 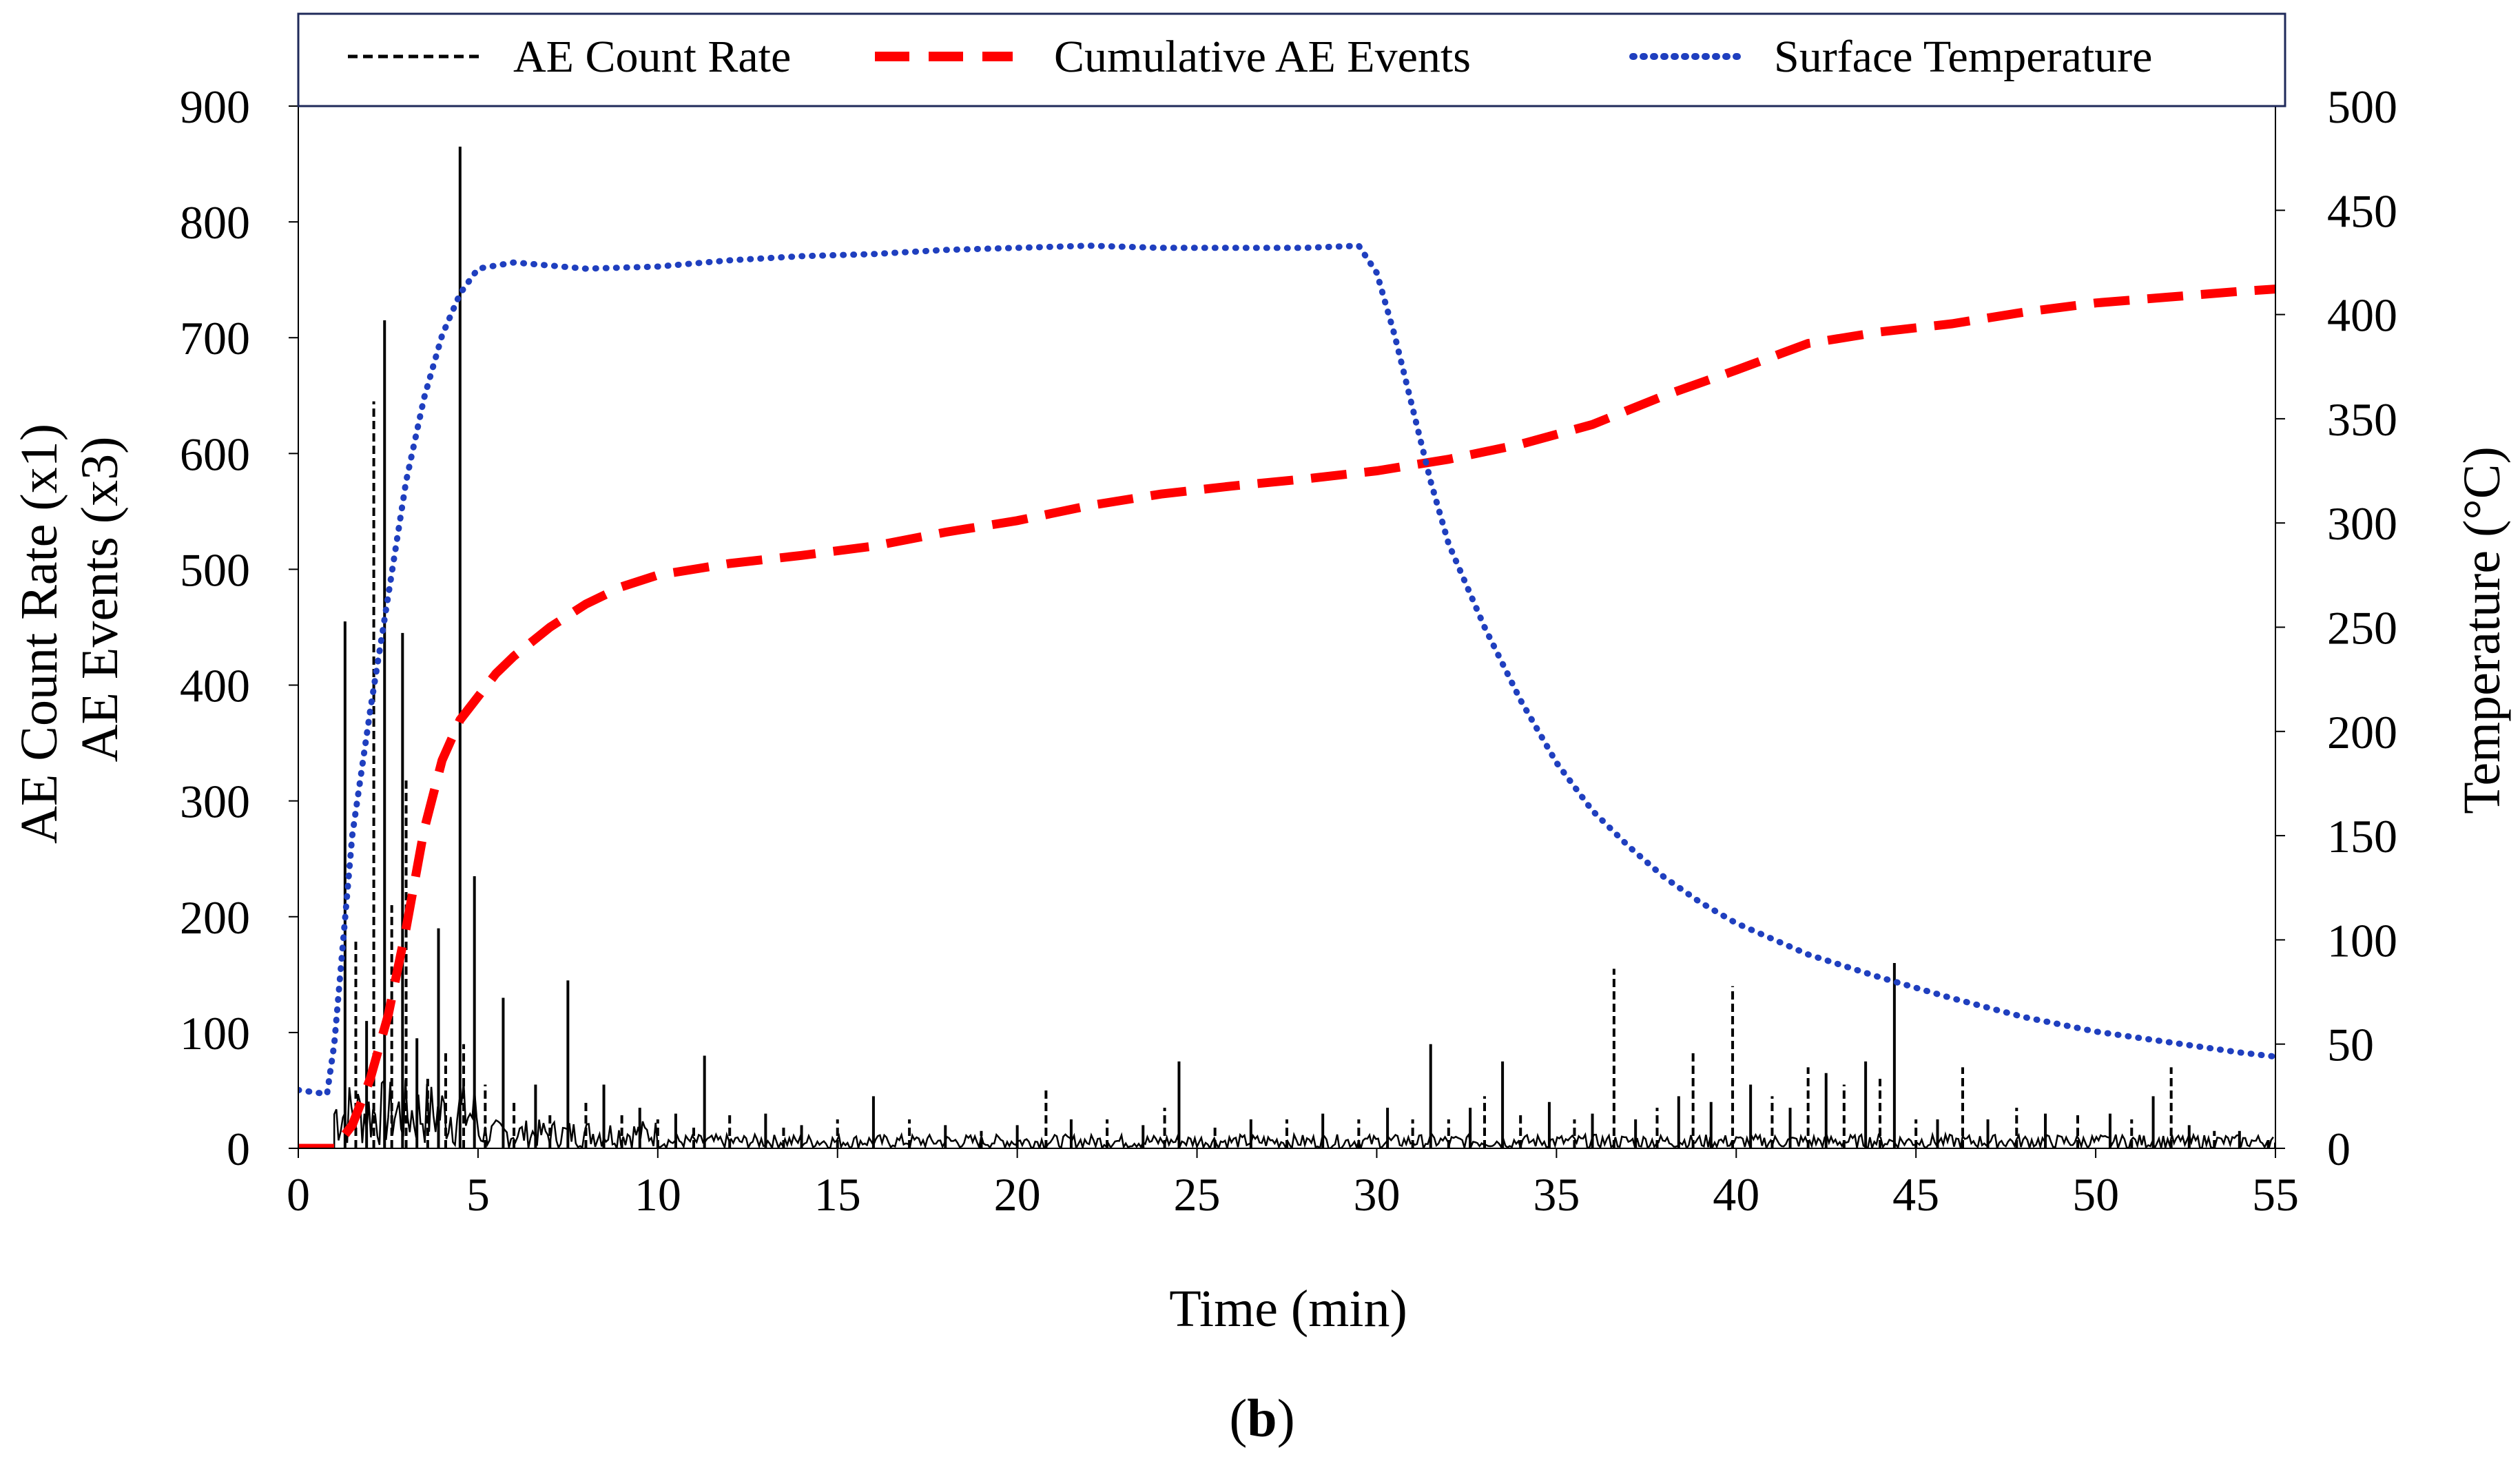 I want to click on y-right-tick-label: 450, so click(x=2362, y=211).